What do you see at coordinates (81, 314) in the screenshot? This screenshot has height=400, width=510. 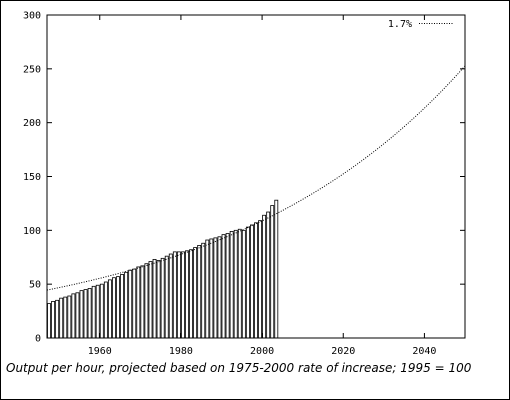 I see `bar-1955` at bounding box center [81, 314].